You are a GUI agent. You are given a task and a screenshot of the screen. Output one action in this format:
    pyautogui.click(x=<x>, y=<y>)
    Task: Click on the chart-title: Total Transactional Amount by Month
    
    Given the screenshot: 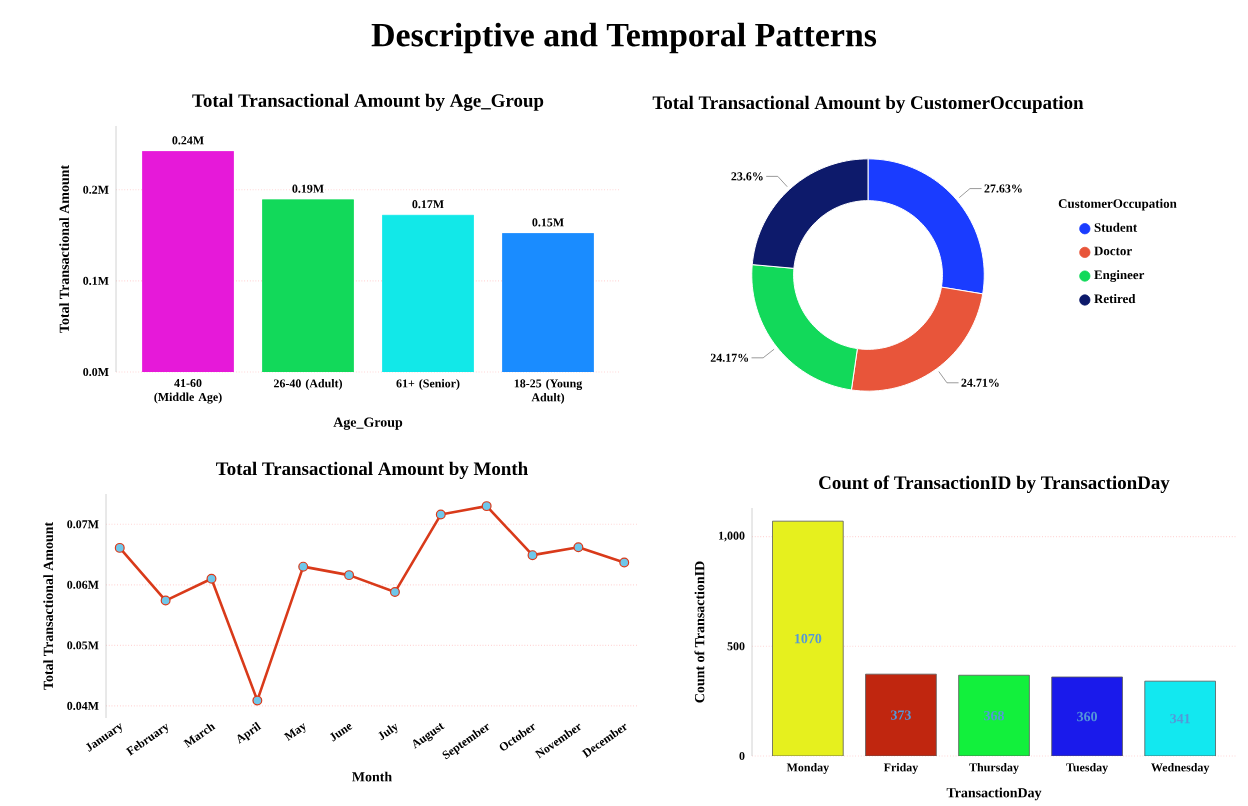 What is the action you would take?
    pyautogui.click(x=372, y=470)
    